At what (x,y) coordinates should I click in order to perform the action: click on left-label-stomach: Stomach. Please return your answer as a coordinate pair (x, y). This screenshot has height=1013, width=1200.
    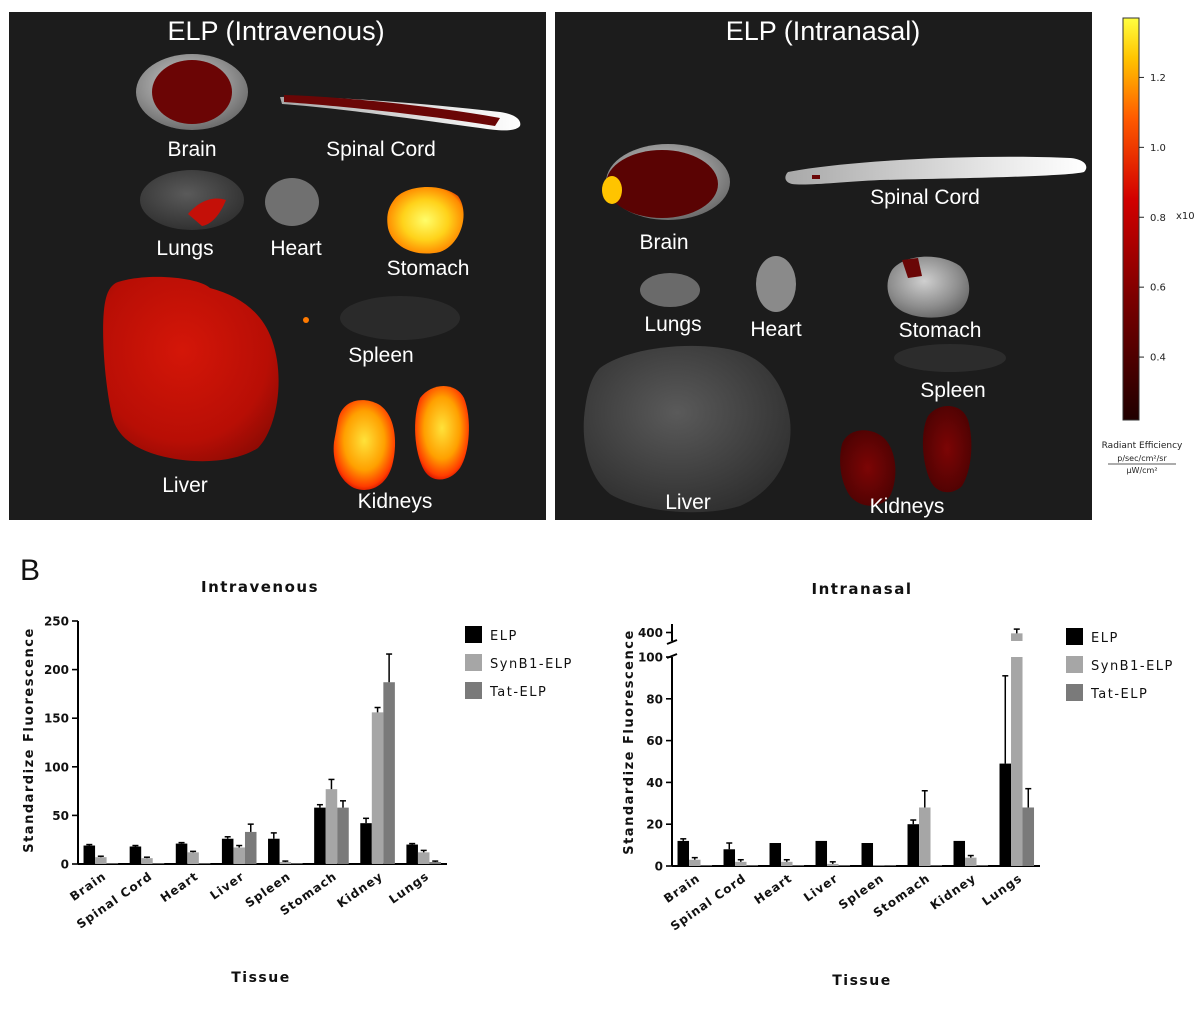
    Looking at the image, I should click on (428, 268).